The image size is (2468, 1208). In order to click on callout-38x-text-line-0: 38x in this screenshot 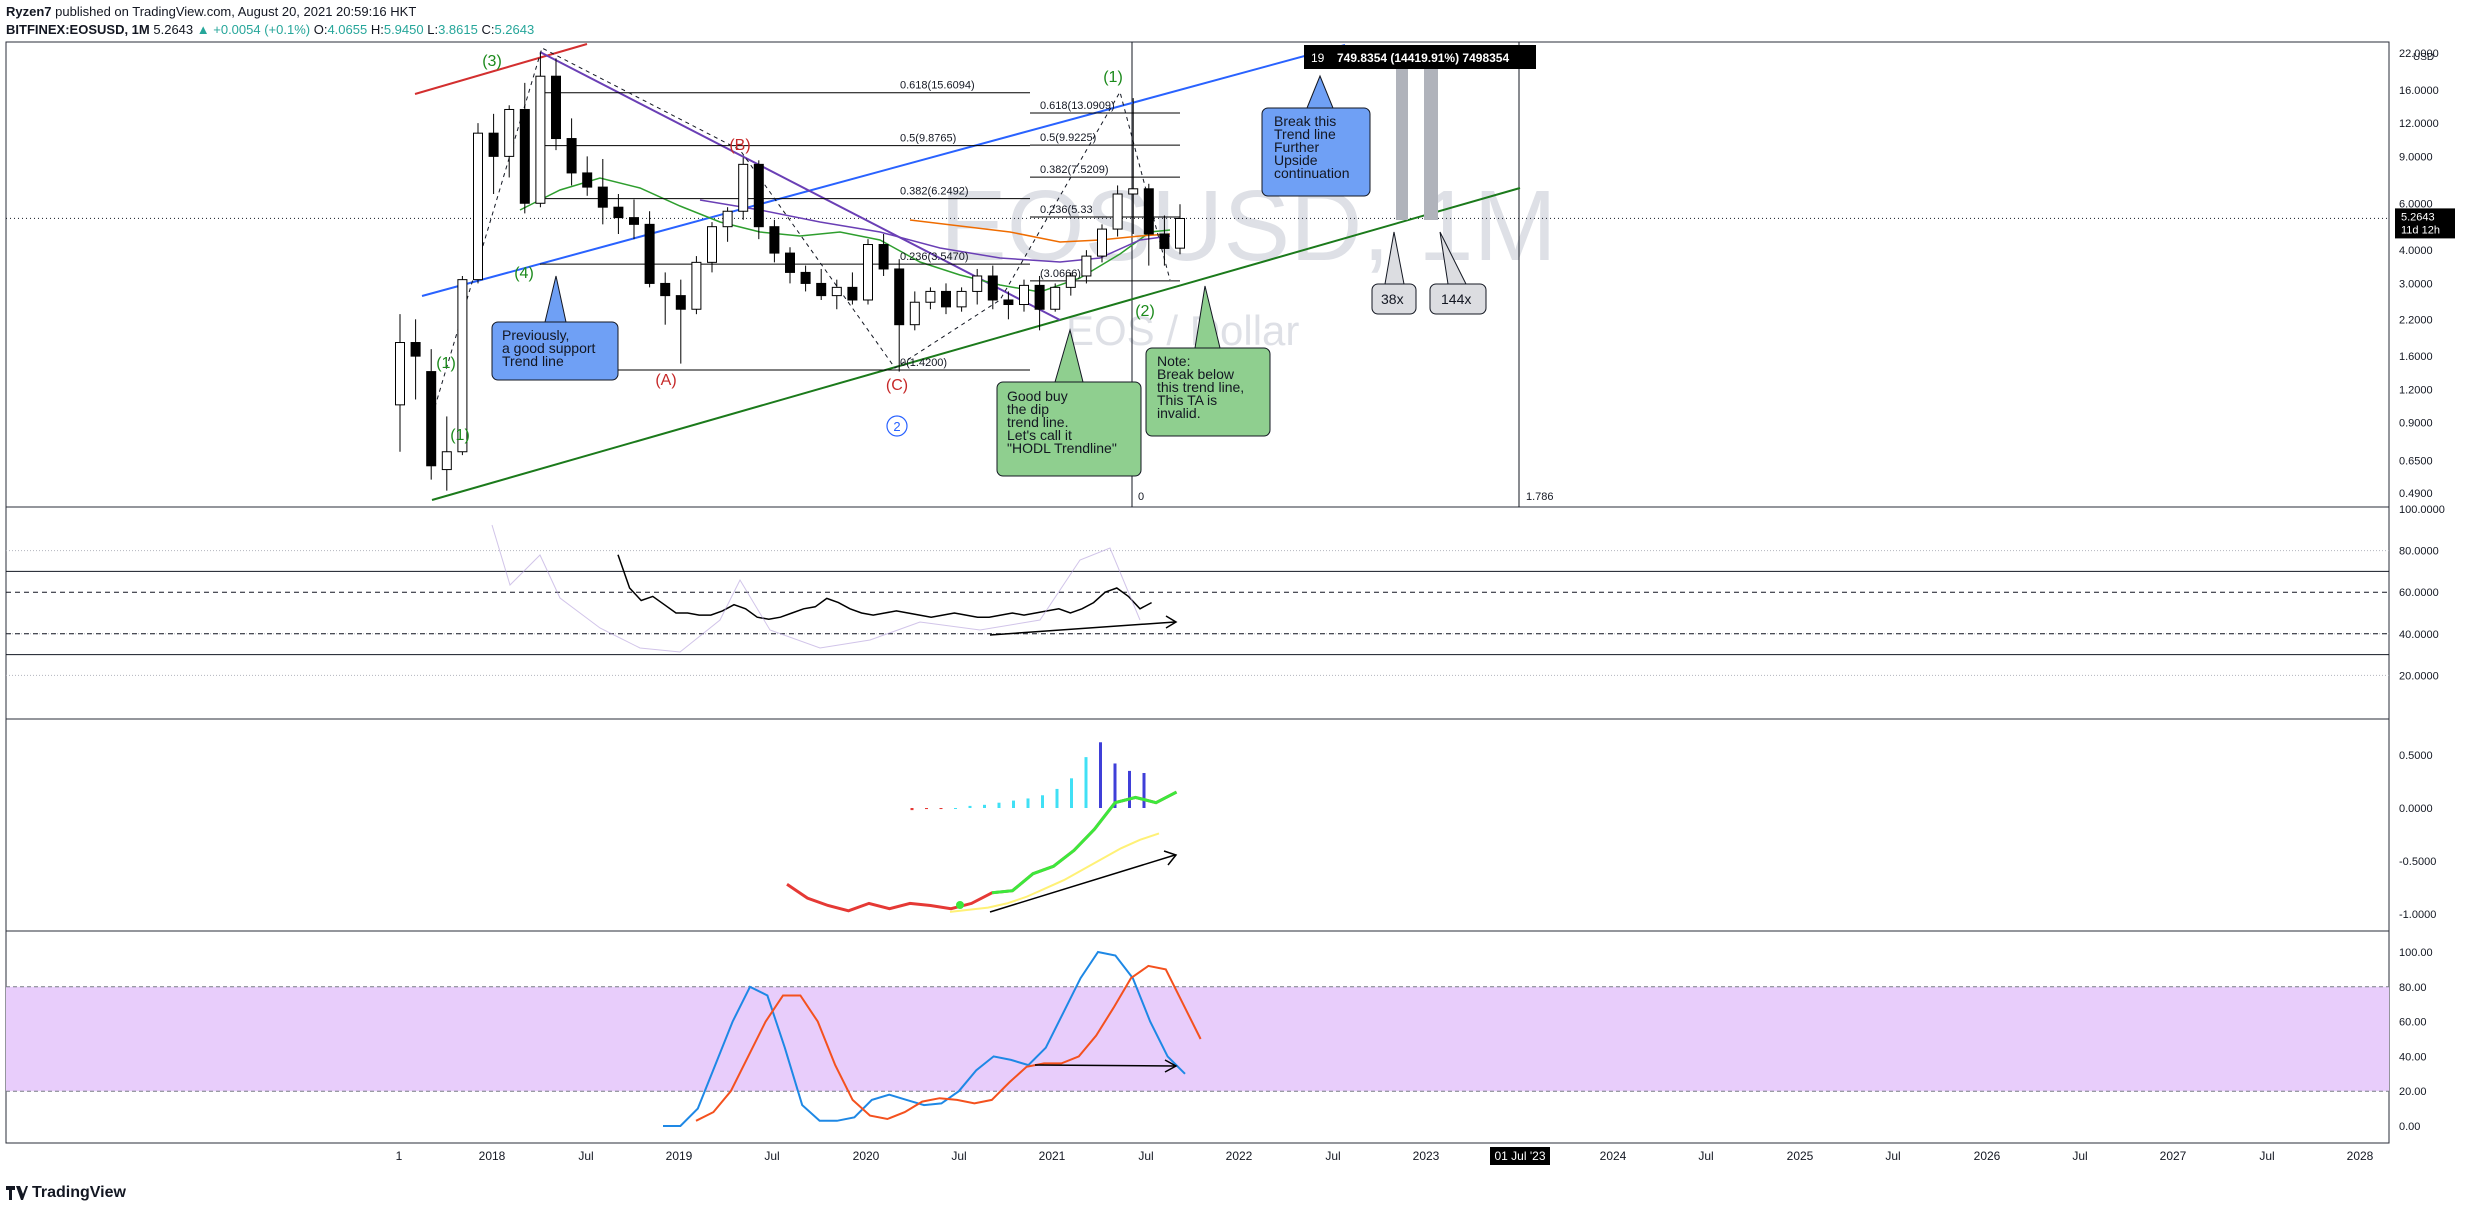, I will do `click(1392, 299)`.